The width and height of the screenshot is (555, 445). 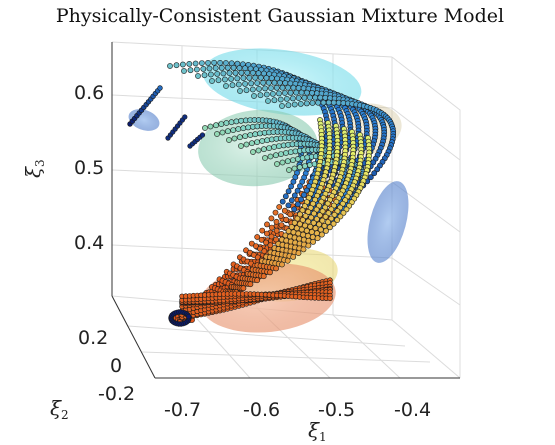 What do you see at coordinates (89, 168) in the screenshot?
I see `z-ticks: 0.6 0.5 0.4` at bounding box center [89, 168].